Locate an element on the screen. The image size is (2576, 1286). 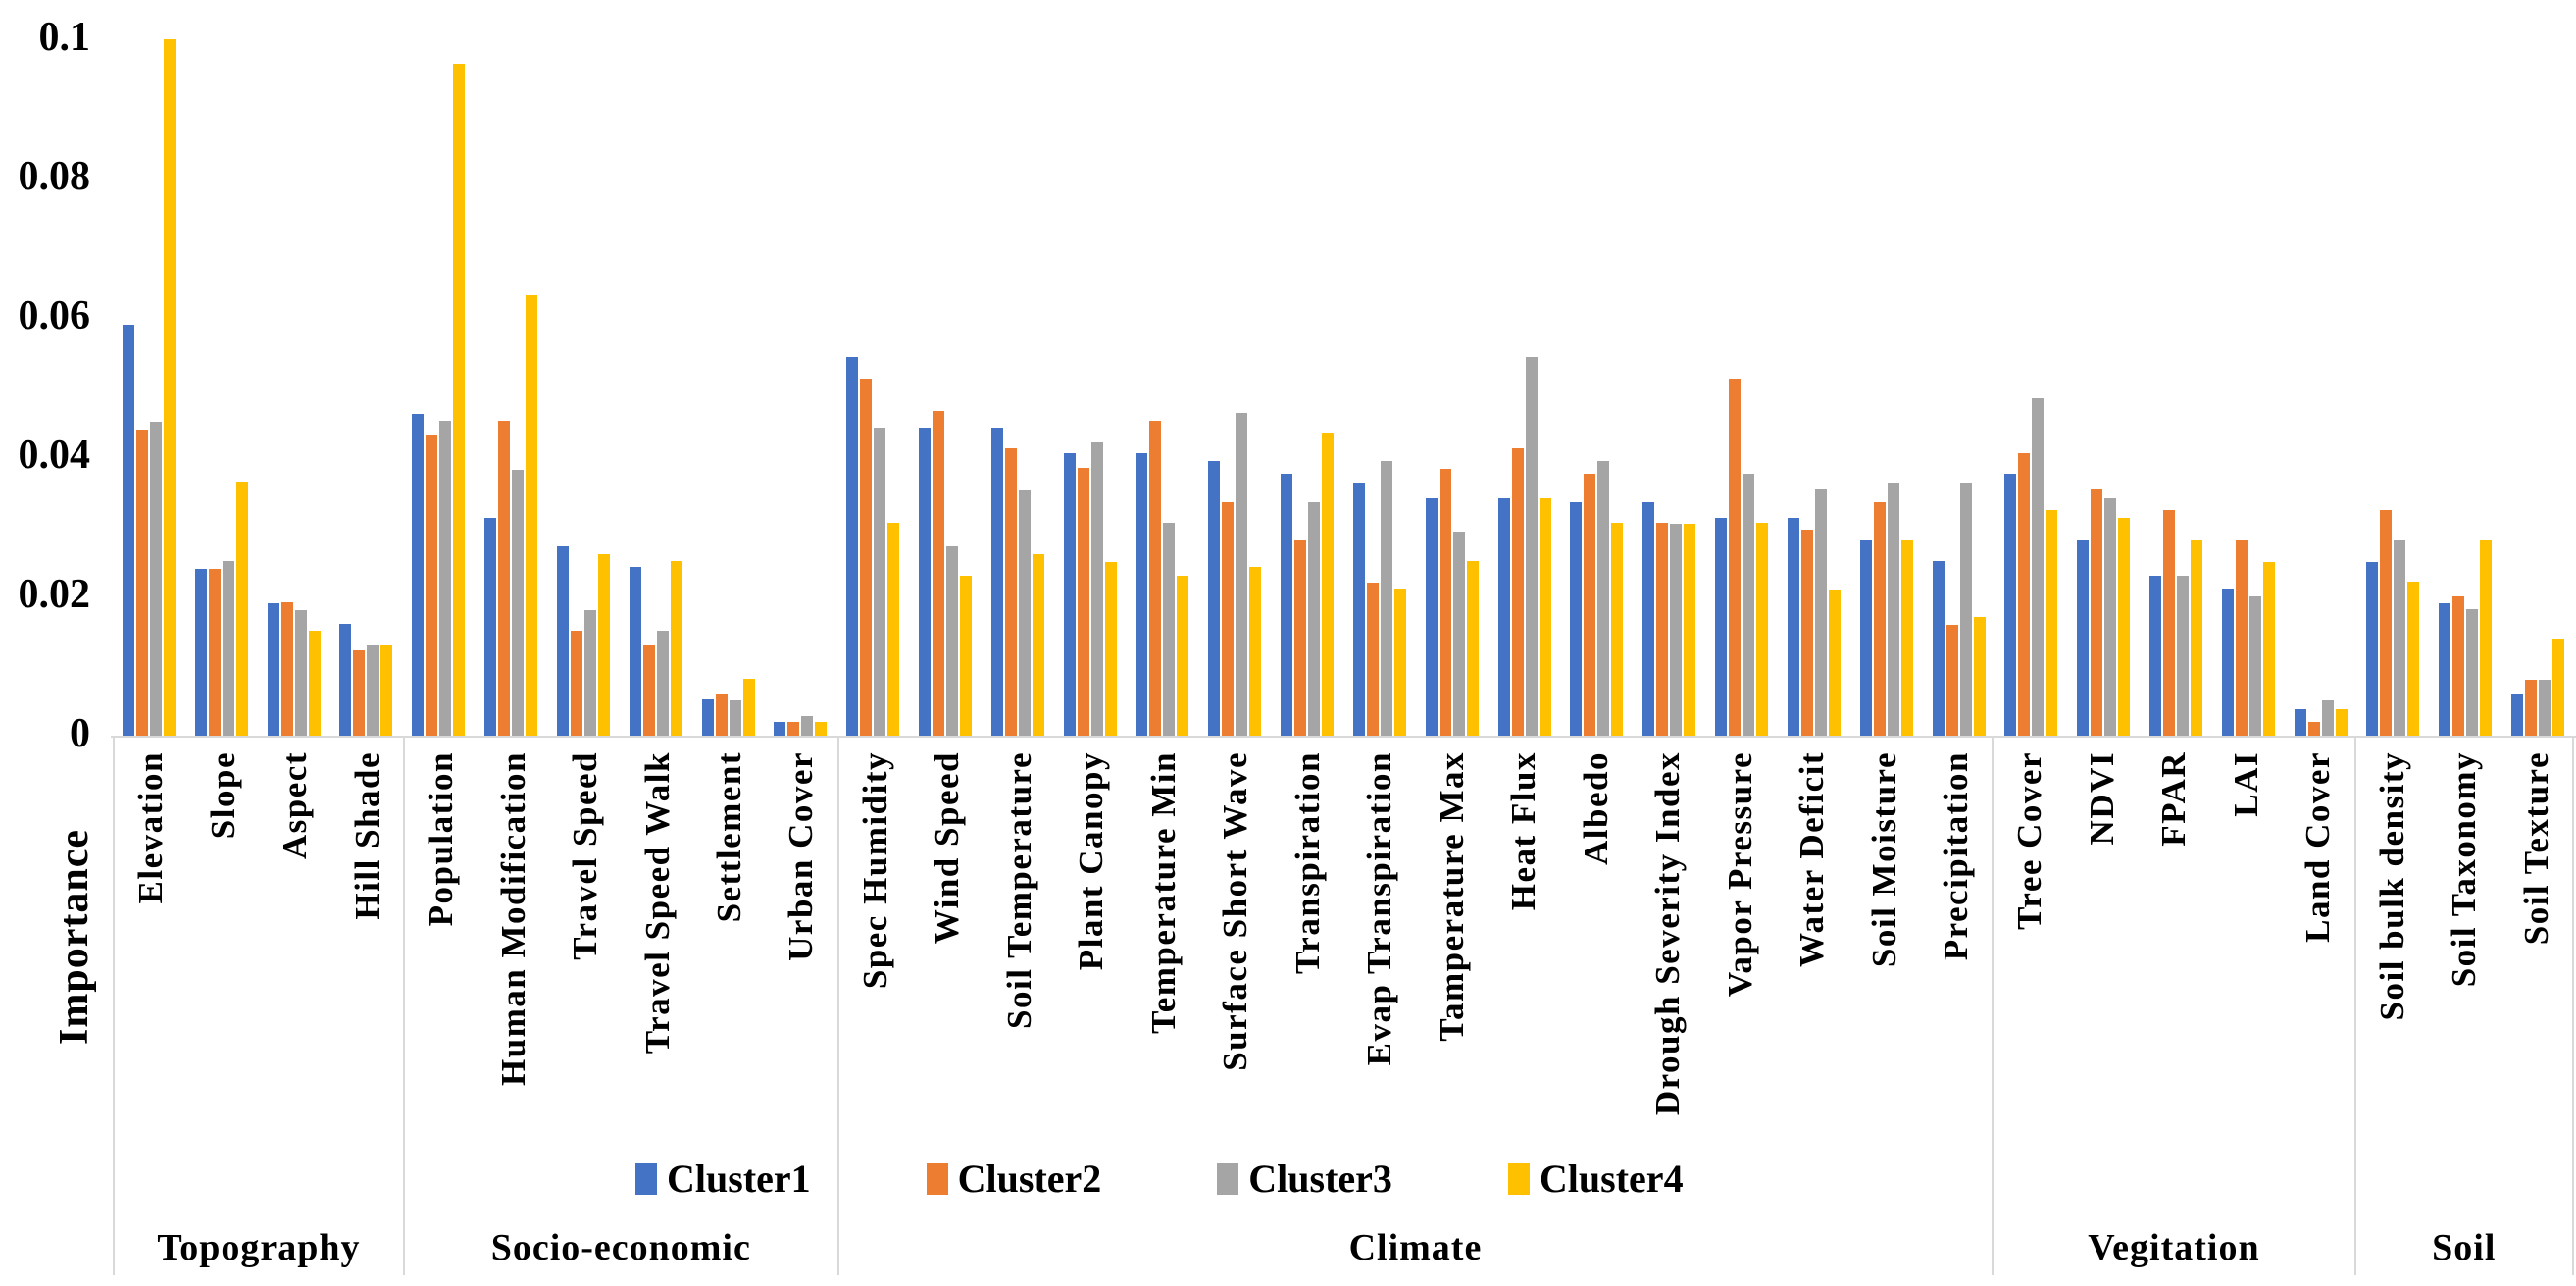
category-label-cell: Tree Cover is located at coordinates (2029, 834).